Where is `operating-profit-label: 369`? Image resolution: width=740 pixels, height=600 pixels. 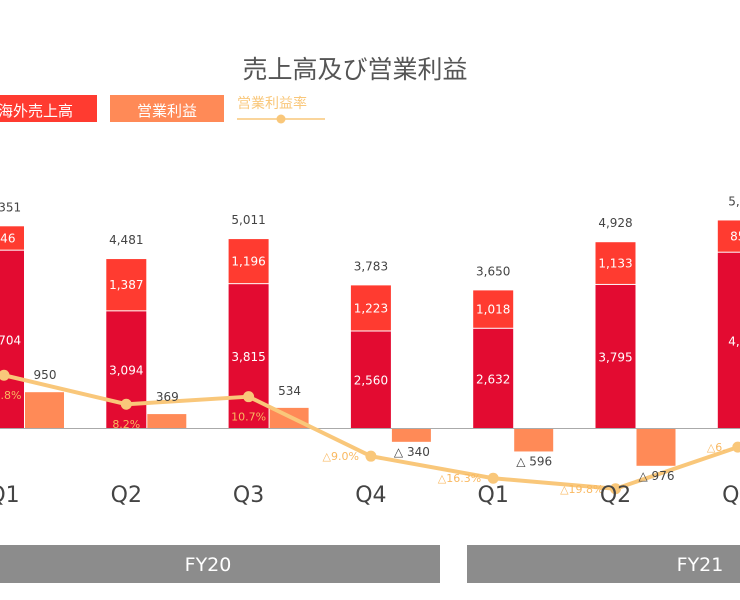 operating-profit-label: 369 is located at coordinates (167, 397).